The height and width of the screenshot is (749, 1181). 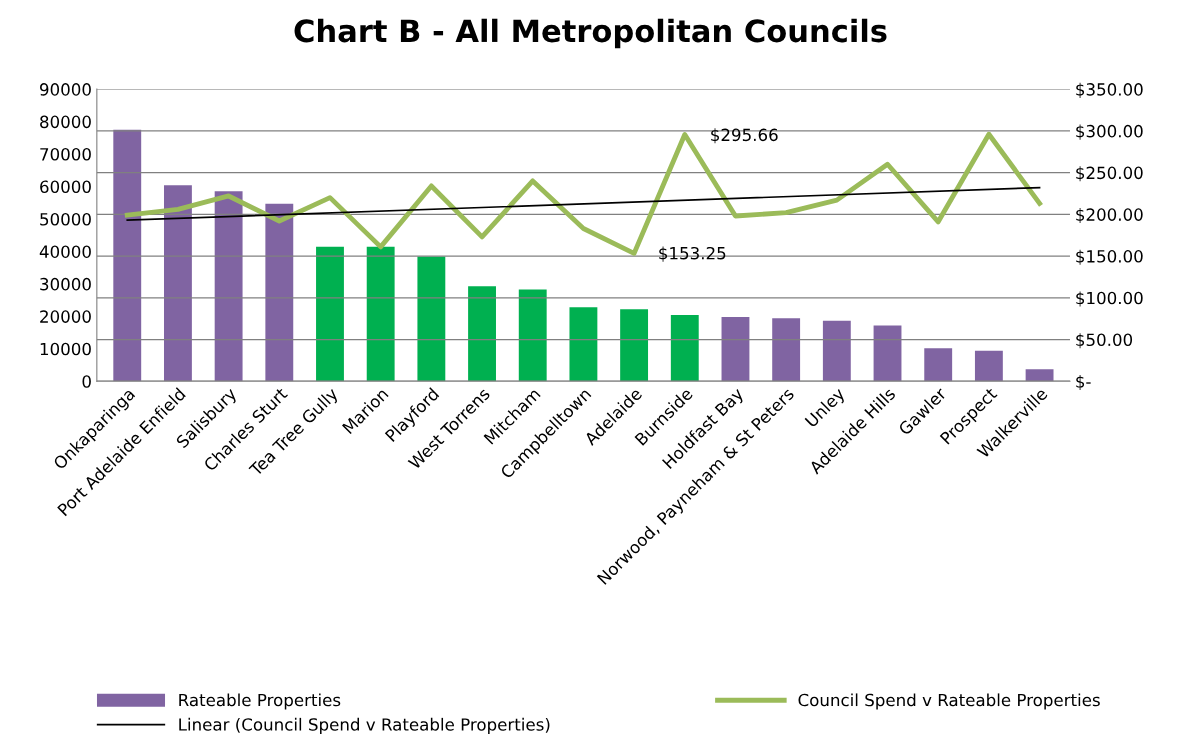 I want to click on y-tick-label: 60000, so click(x=65, y=187).